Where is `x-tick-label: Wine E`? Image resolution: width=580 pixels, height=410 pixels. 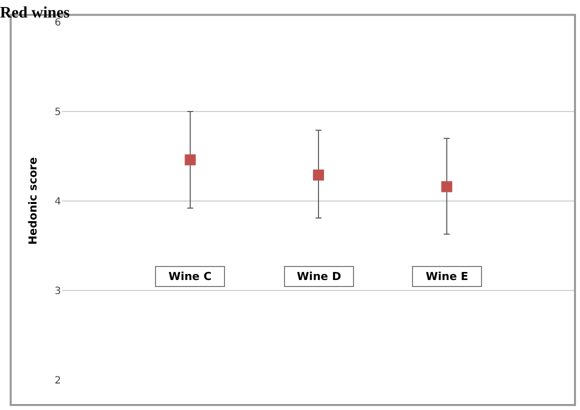
x-tick-label: Wine E is located at coordinates (447, 276).